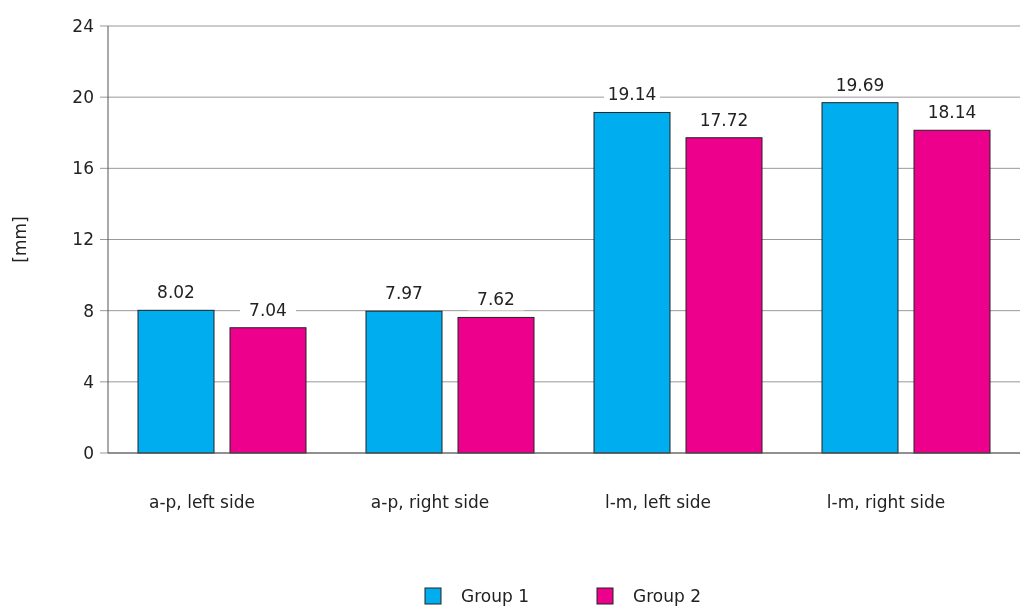 This screenshot has width=1027, height=609. What do you see at coordinates (88, 381) in the screenshot?
I see `y-tick-label: 4` at bounding box center [88, 381].